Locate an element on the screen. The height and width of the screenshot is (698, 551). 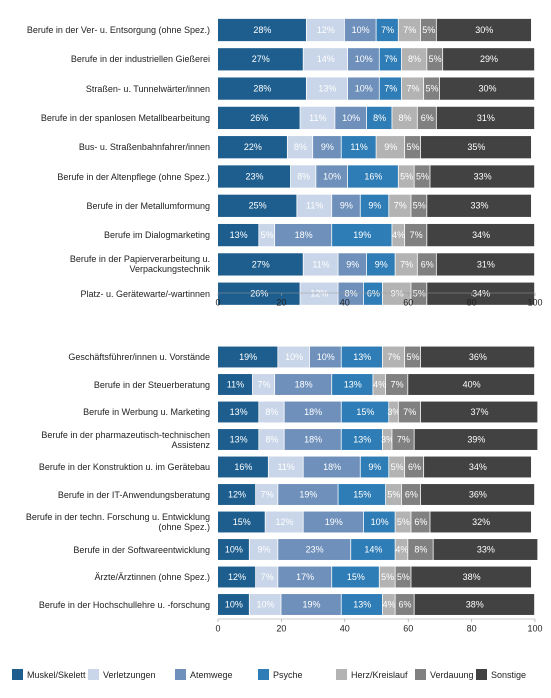
value-label: 36% is located at coordinates (478, 494).